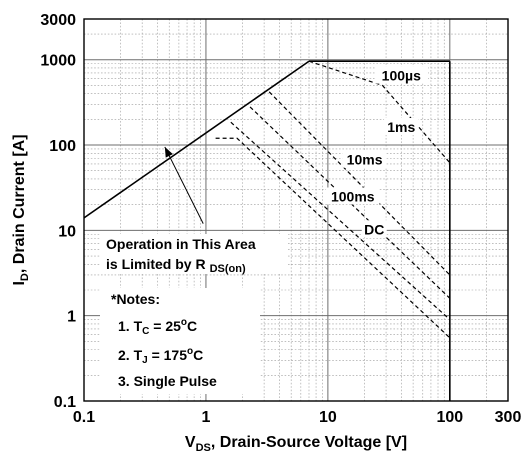 The image size is (524, 455). Describe the element at coordinates (65, 402) in the screenshot. I see `y-tick-label: 0.1` at that location.